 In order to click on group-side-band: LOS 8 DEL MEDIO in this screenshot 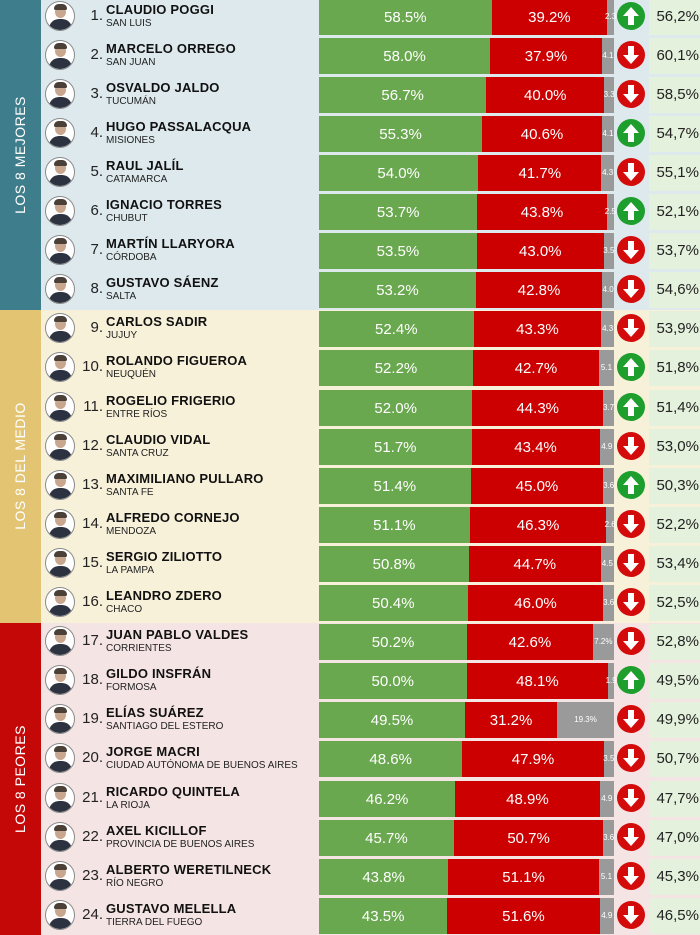, I will do `click(20, 466)`.